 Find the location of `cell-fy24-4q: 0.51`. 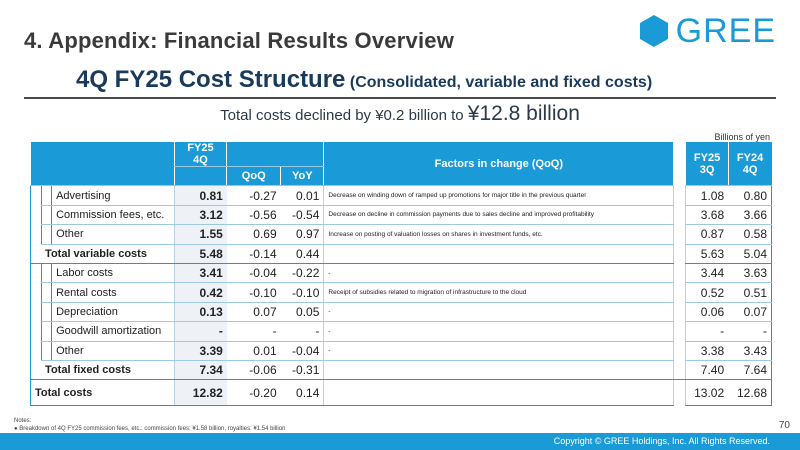

cell-fy24-4q: 0.51 is located at coordinates (750, 292).